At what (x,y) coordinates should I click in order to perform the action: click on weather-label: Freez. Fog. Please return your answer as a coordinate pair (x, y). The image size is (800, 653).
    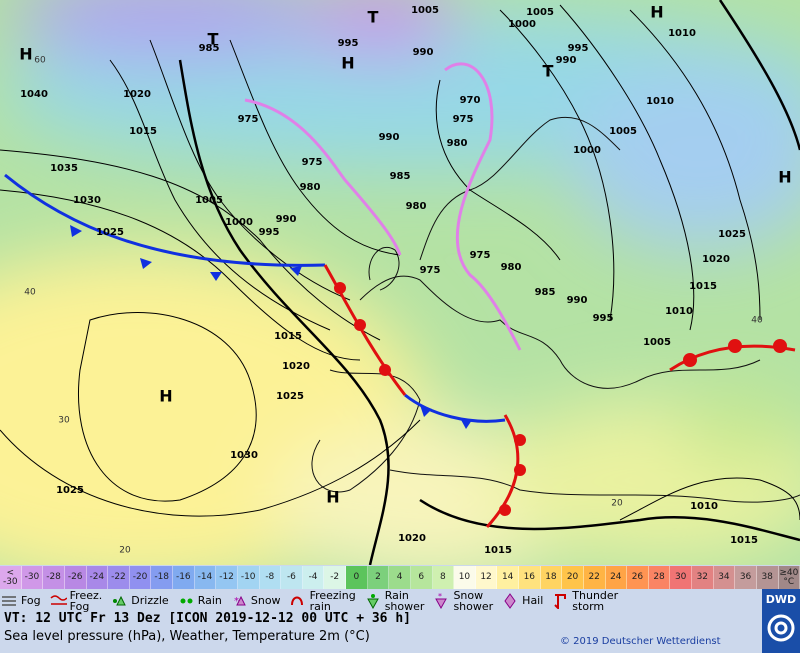
    Looking at the image, I should click on (86, 600).